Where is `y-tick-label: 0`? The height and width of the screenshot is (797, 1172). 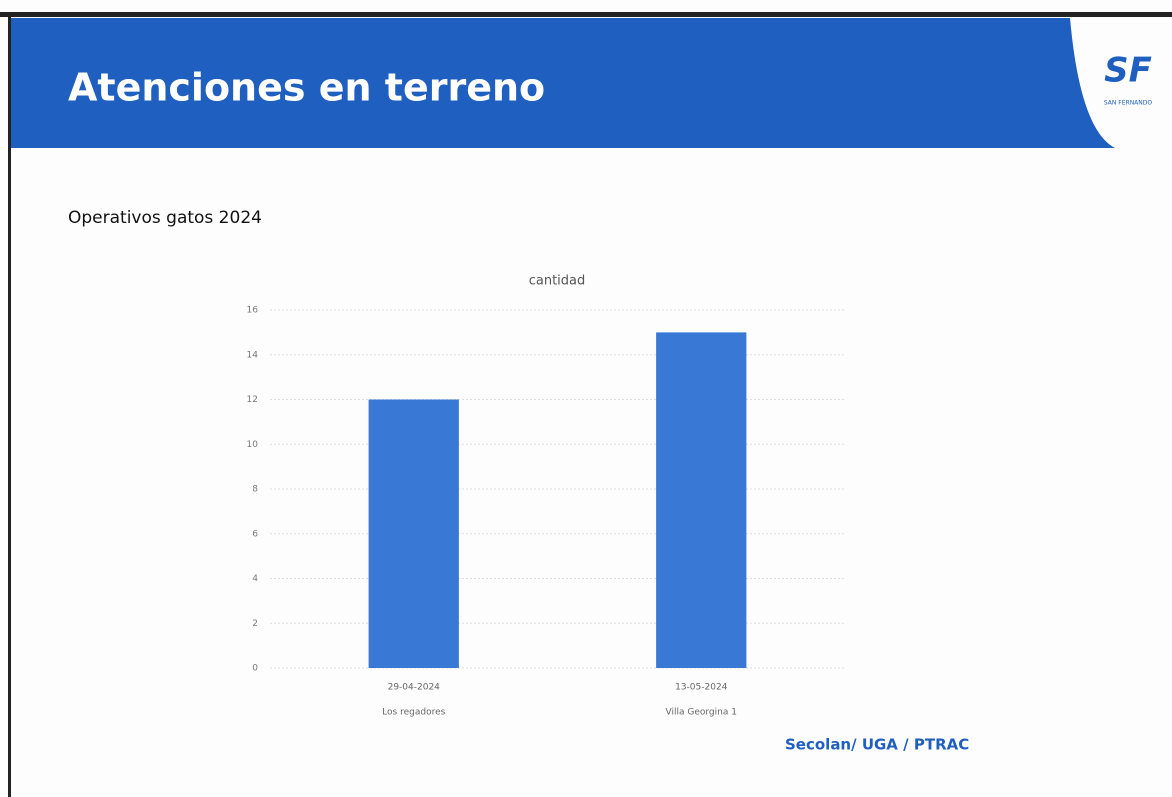
y-tick-label: 0 is located at coordinates (255, 669).